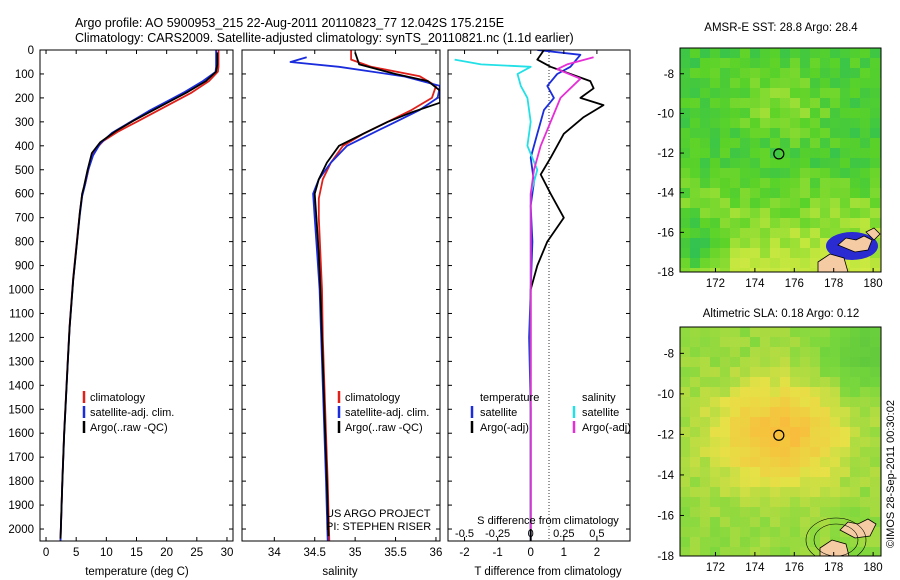  I want to click on map-x-tick-label: 178, so click(833, 568).